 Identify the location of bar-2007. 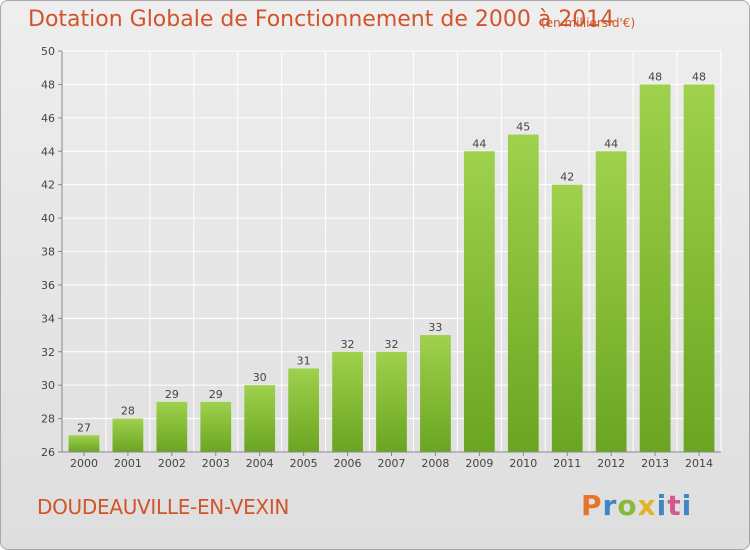
(391, 401).